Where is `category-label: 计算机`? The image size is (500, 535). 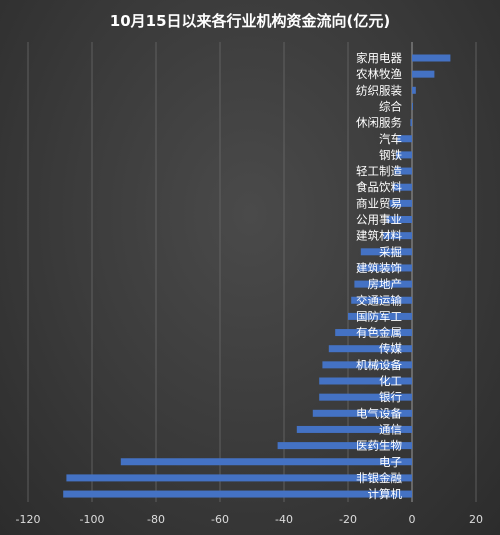
category-label: 计算机 is located at coordinates (385, 494).